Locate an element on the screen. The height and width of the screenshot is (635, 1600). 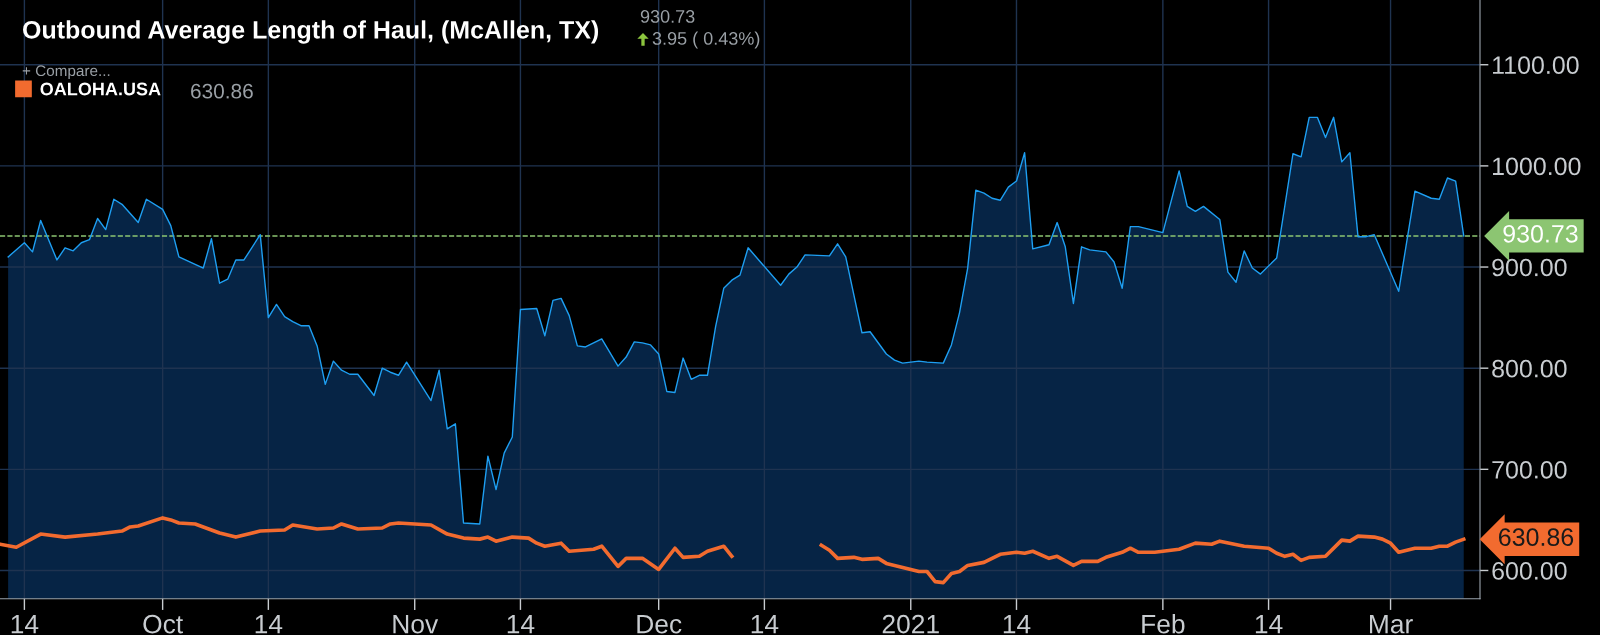
ref-line-label: 930.73 is located at coordinates (1540, 233).